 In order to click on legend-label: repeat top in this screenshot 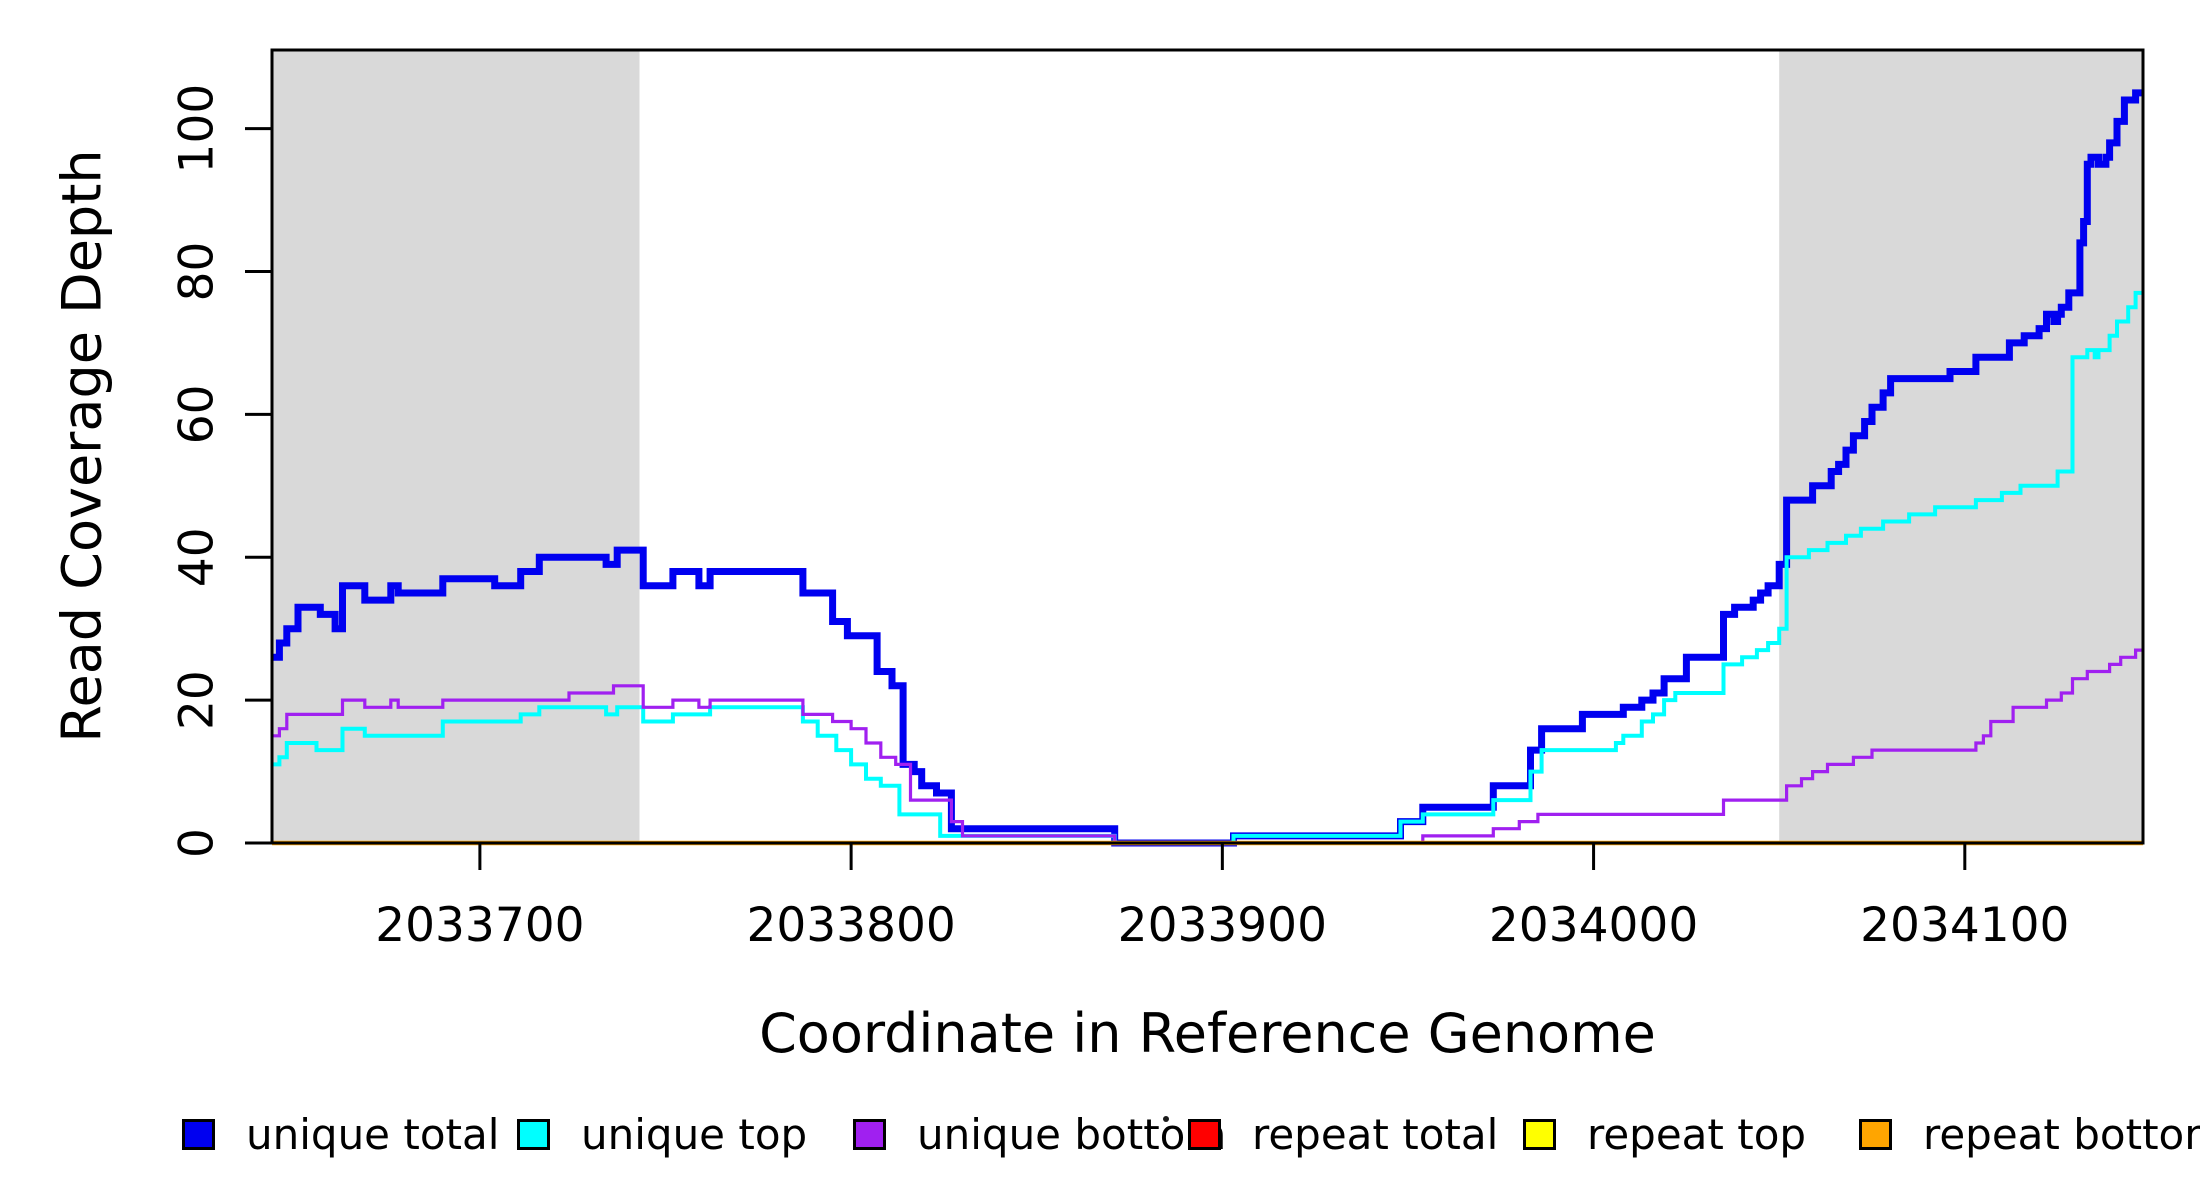, I will do `click(1697, 1134)`.